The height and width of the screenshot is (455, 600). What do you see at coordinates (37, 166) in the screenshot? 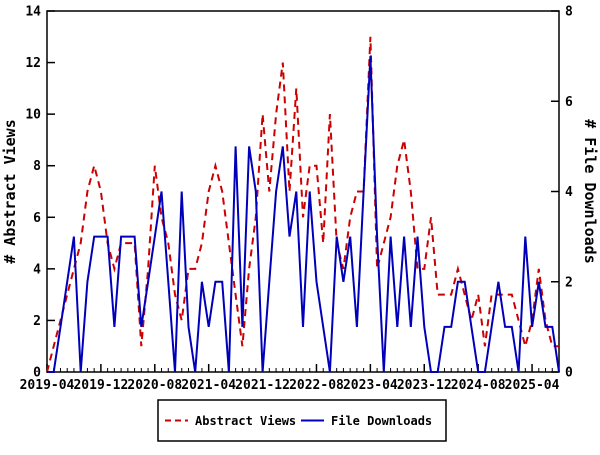
I see `y-left-tick-label: 8` at bounding box center [37, 166].